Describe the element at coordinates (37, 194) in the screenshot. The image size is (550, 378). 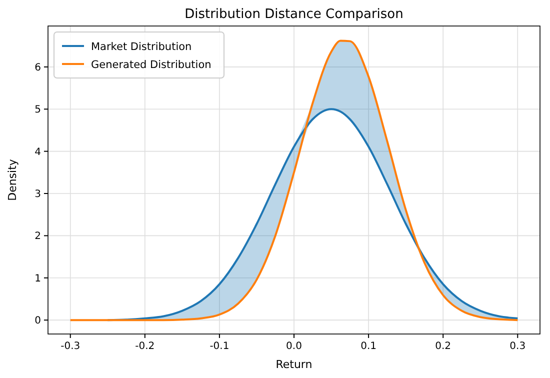
I see `y-tick-label: 3` at that location.